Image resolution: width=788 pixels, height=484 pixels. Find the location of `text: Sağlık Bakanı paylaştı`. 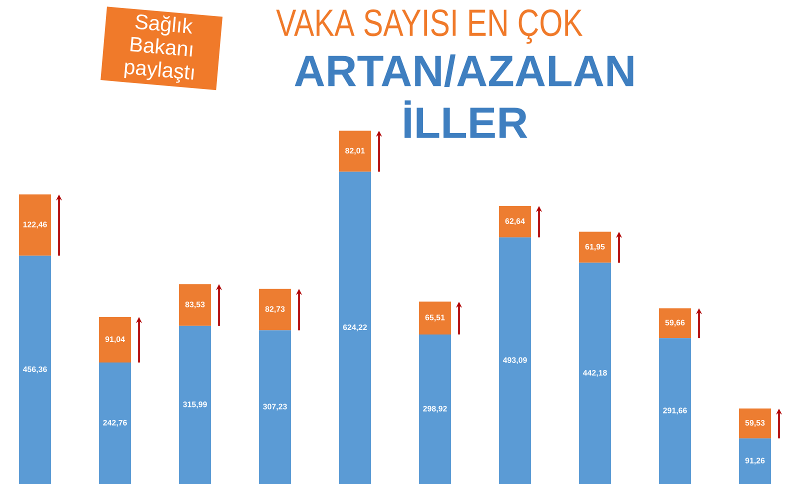

text: Sağlık Bakanı paylaştı is located at coordinates (159, 48).